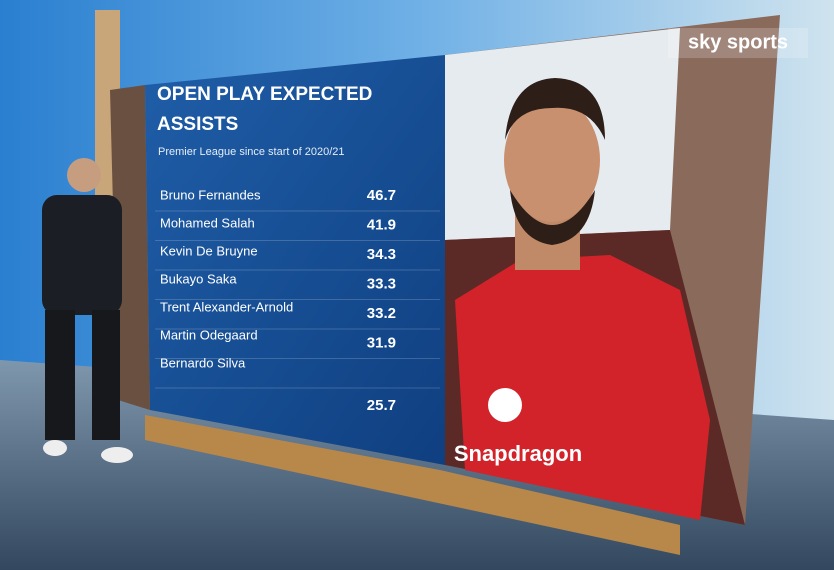 The height and width of the screenshot is (570, 834). I want to click on presenter-torso, so click(82, 255).